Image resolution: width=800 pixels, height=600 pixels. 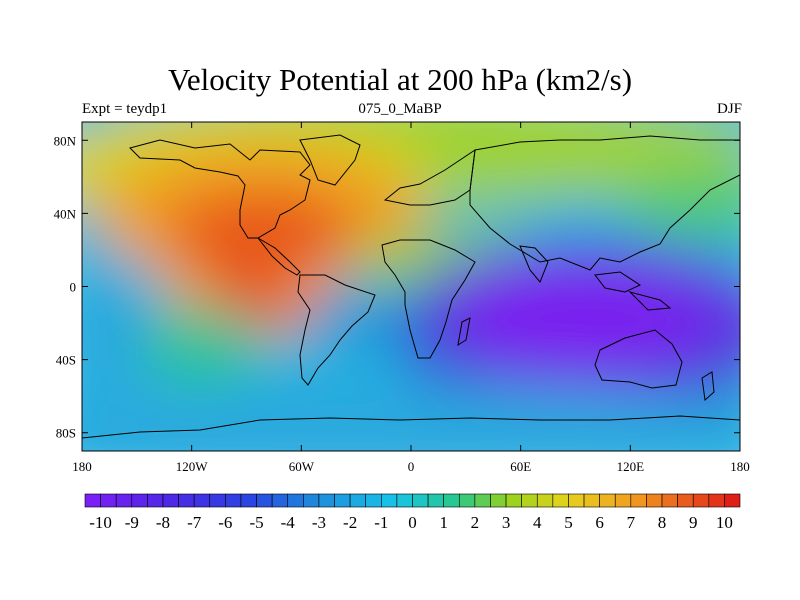 What do you see at coordinates (194, 522) in the screenshot?
I see `colorbar-label: -7` at bounding box center [194, 522].